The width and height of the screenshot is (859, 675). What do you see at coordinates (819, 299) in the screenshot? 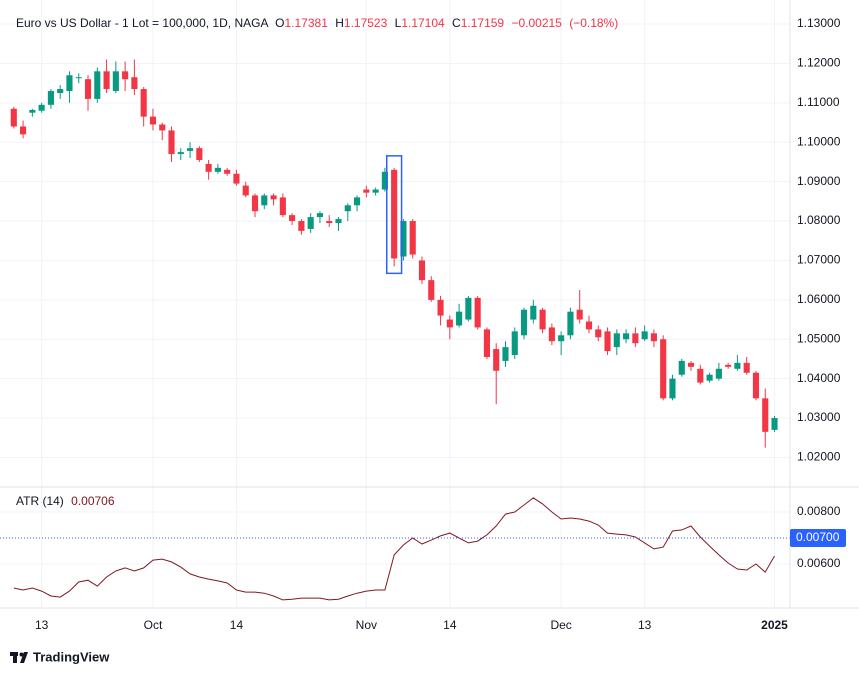
I see `y-tick-label: 1.06000` at bounding box center [819, 299].